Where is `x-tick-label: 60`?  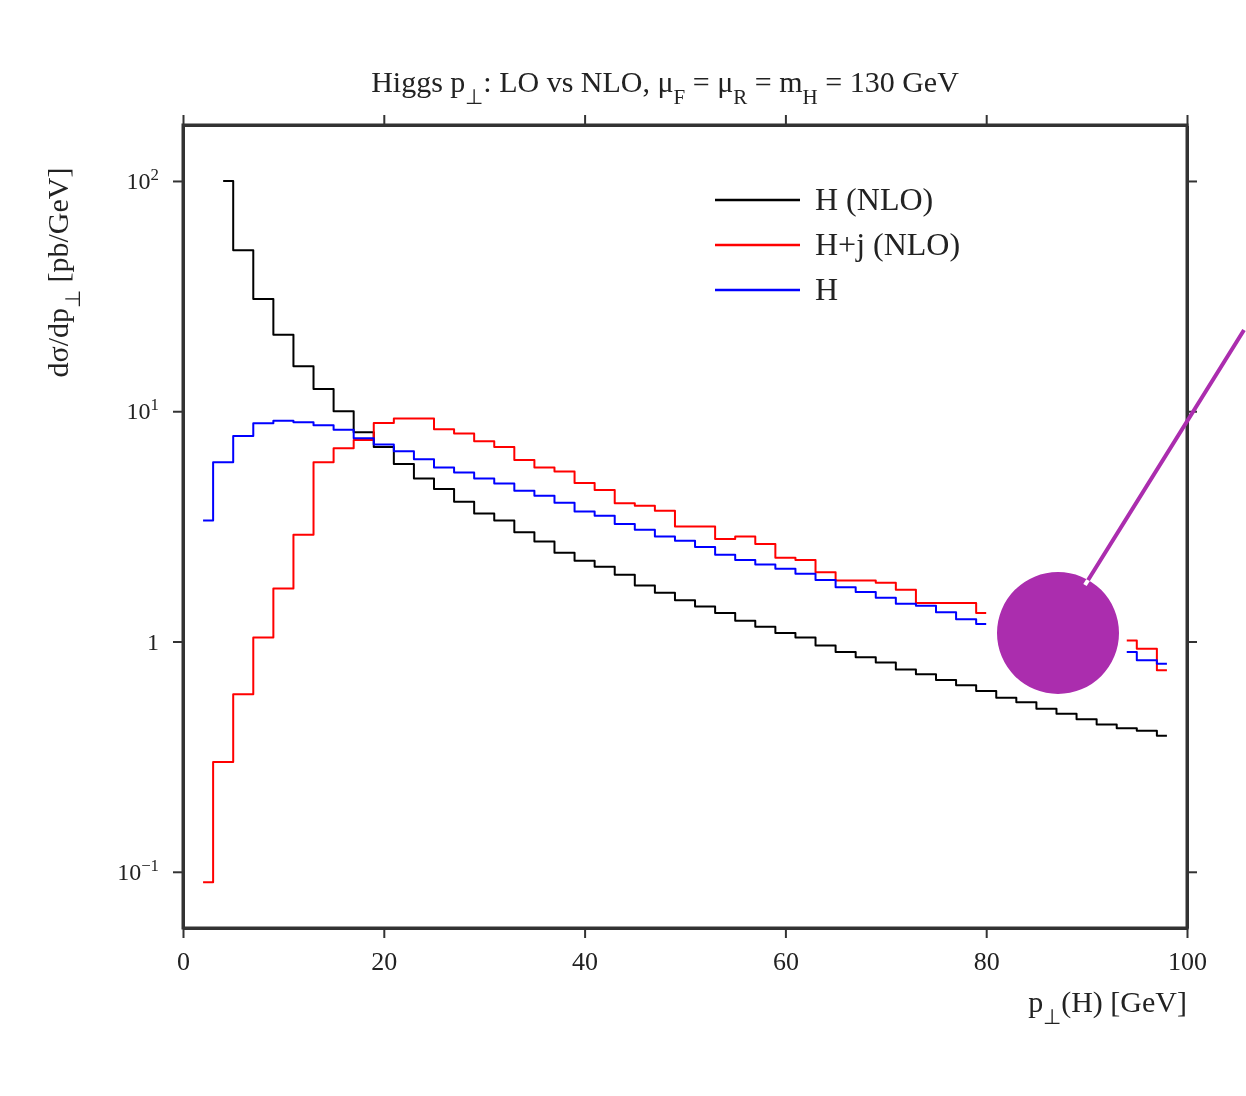
x-tick-label: 60 is located at coordinates (785, 962).